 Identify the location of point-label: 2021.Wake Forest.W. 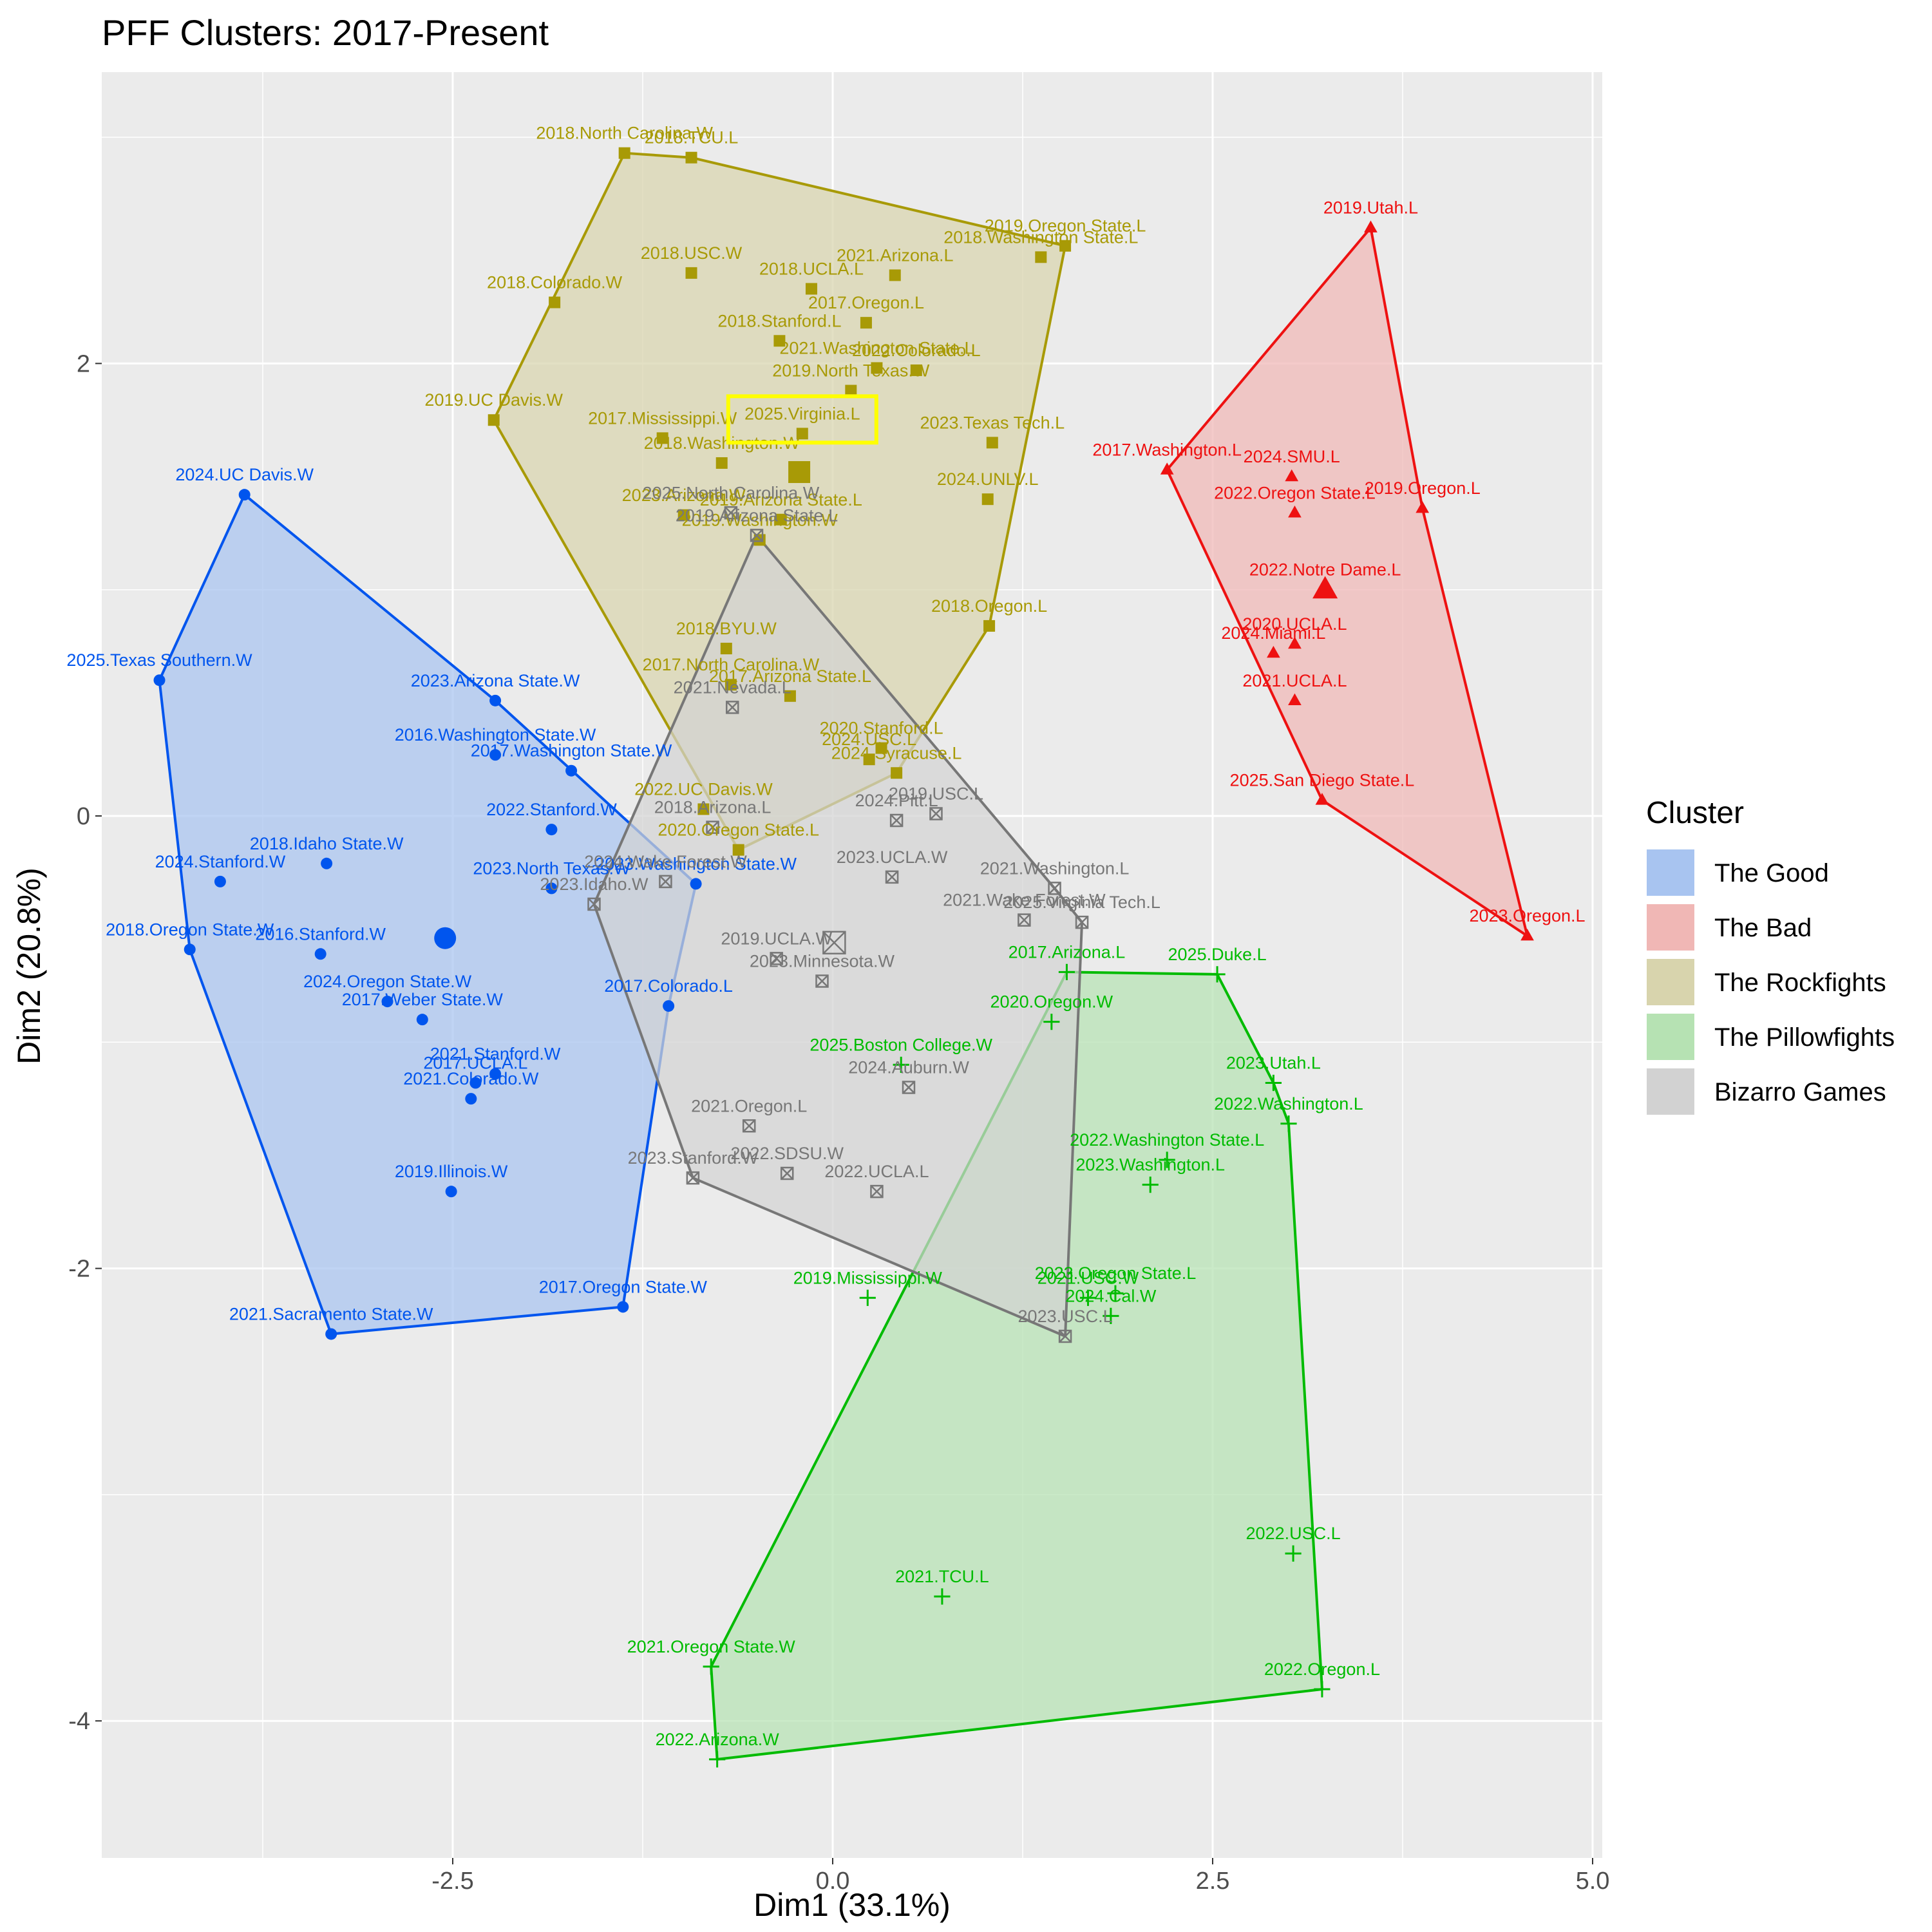
(1025, 901).